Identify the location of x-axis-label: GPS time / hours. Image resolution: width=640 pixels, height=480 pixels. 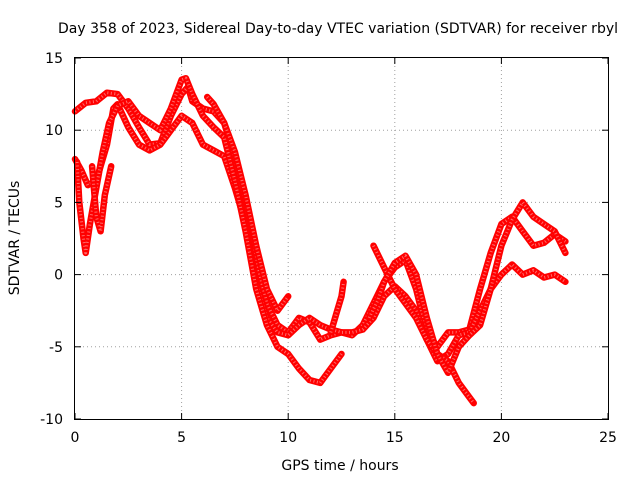
(339, 466).